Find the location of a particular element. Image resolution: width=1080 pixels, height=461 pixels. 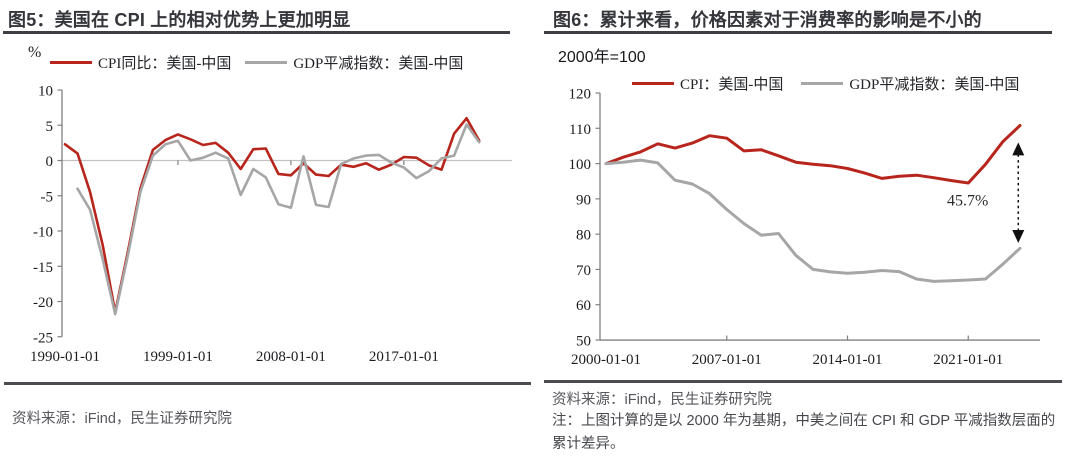

y-tick-label: 120 is located at coordinates (580, 95).